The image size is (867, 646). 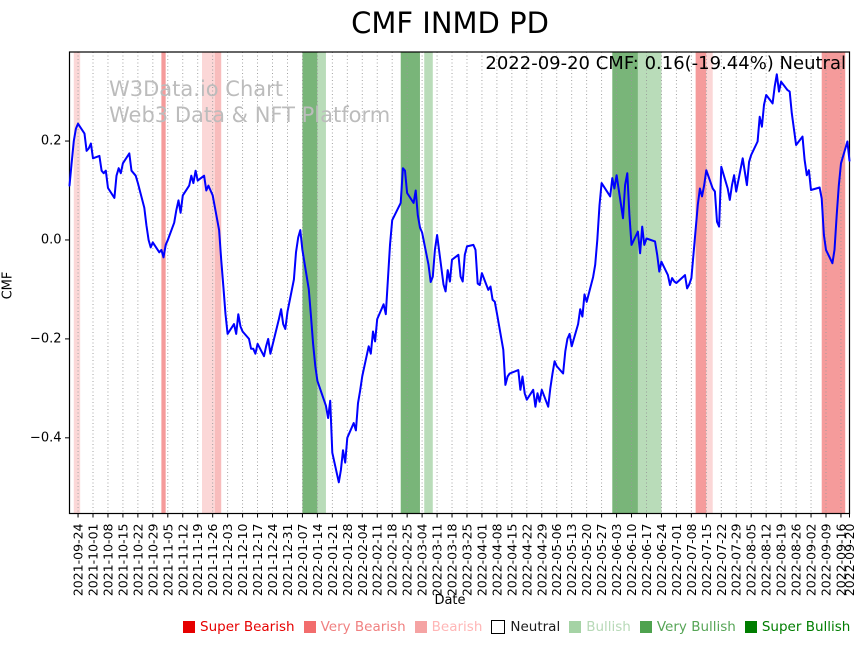 What do you see at coordinates (302, 560) in the screenshot?
I see `x-tick-label: 2022-01-07` at bounding box center [302, 560].